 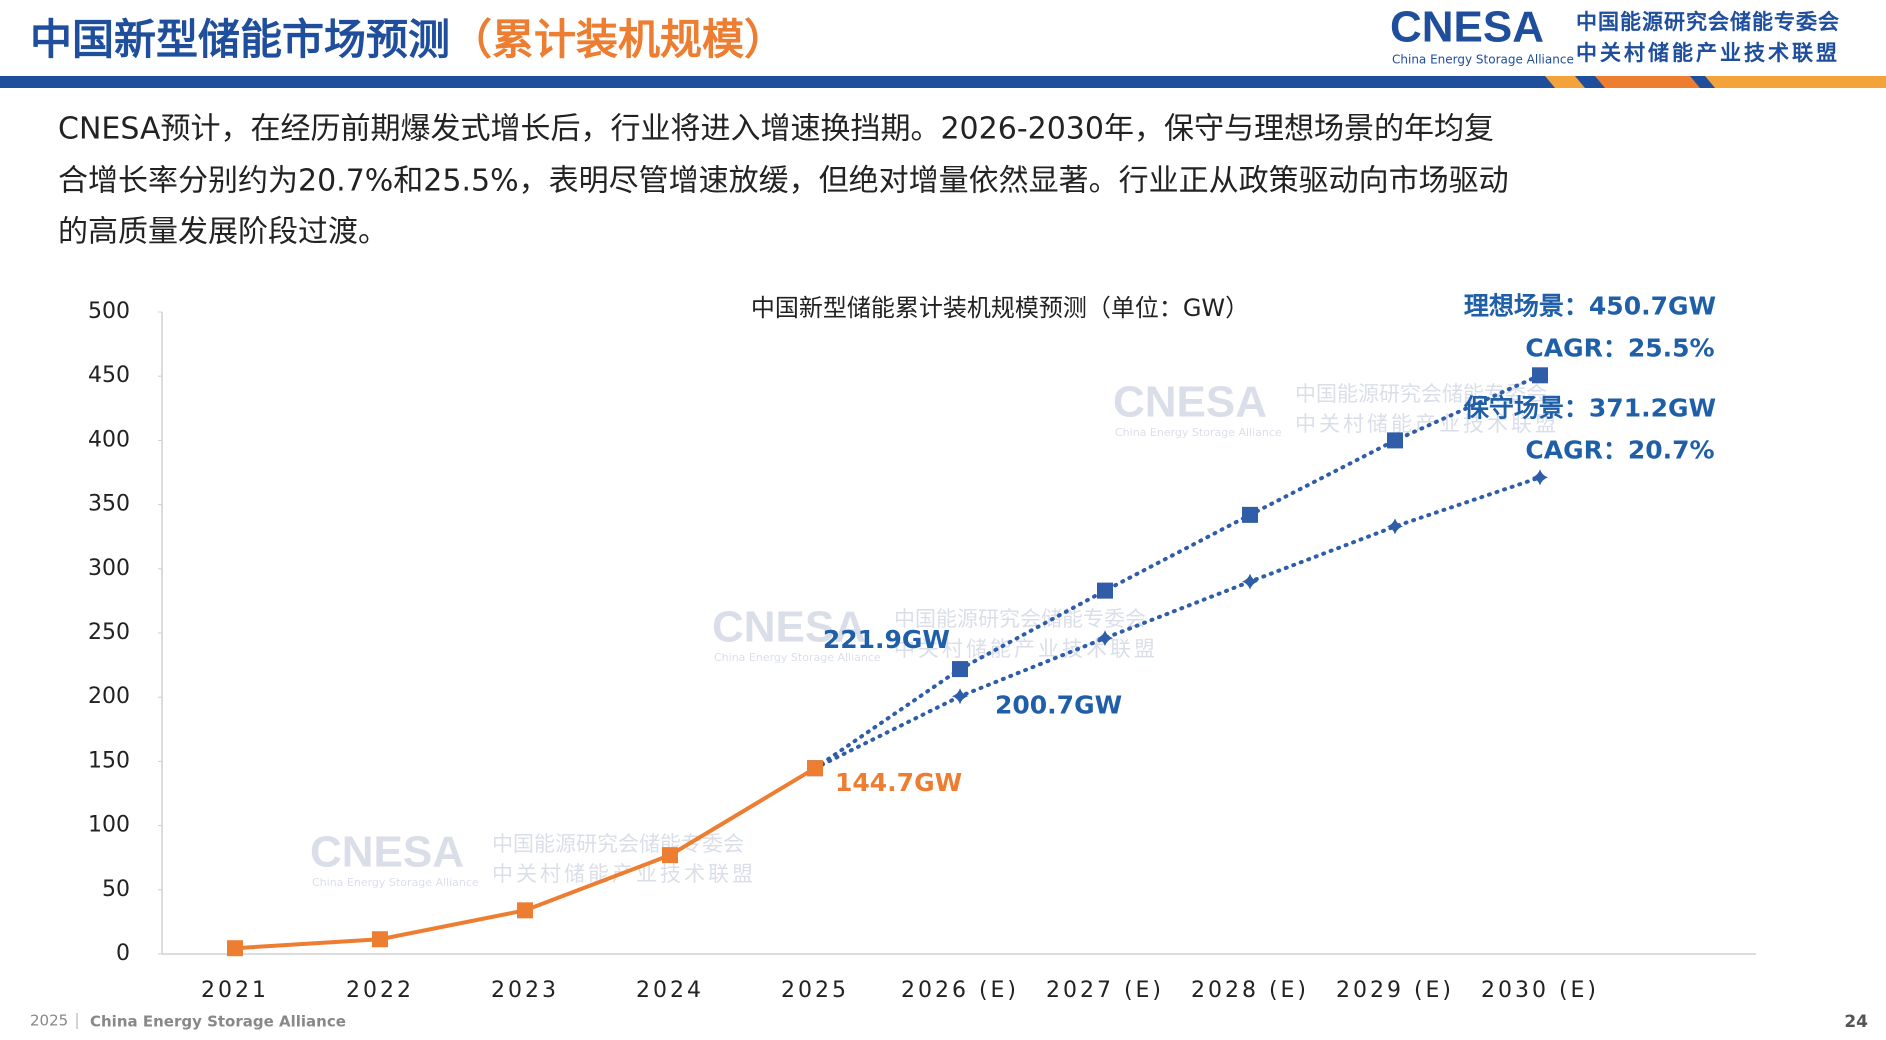 I want to click on y-tick-label: 150, so click(x=109, y=760).